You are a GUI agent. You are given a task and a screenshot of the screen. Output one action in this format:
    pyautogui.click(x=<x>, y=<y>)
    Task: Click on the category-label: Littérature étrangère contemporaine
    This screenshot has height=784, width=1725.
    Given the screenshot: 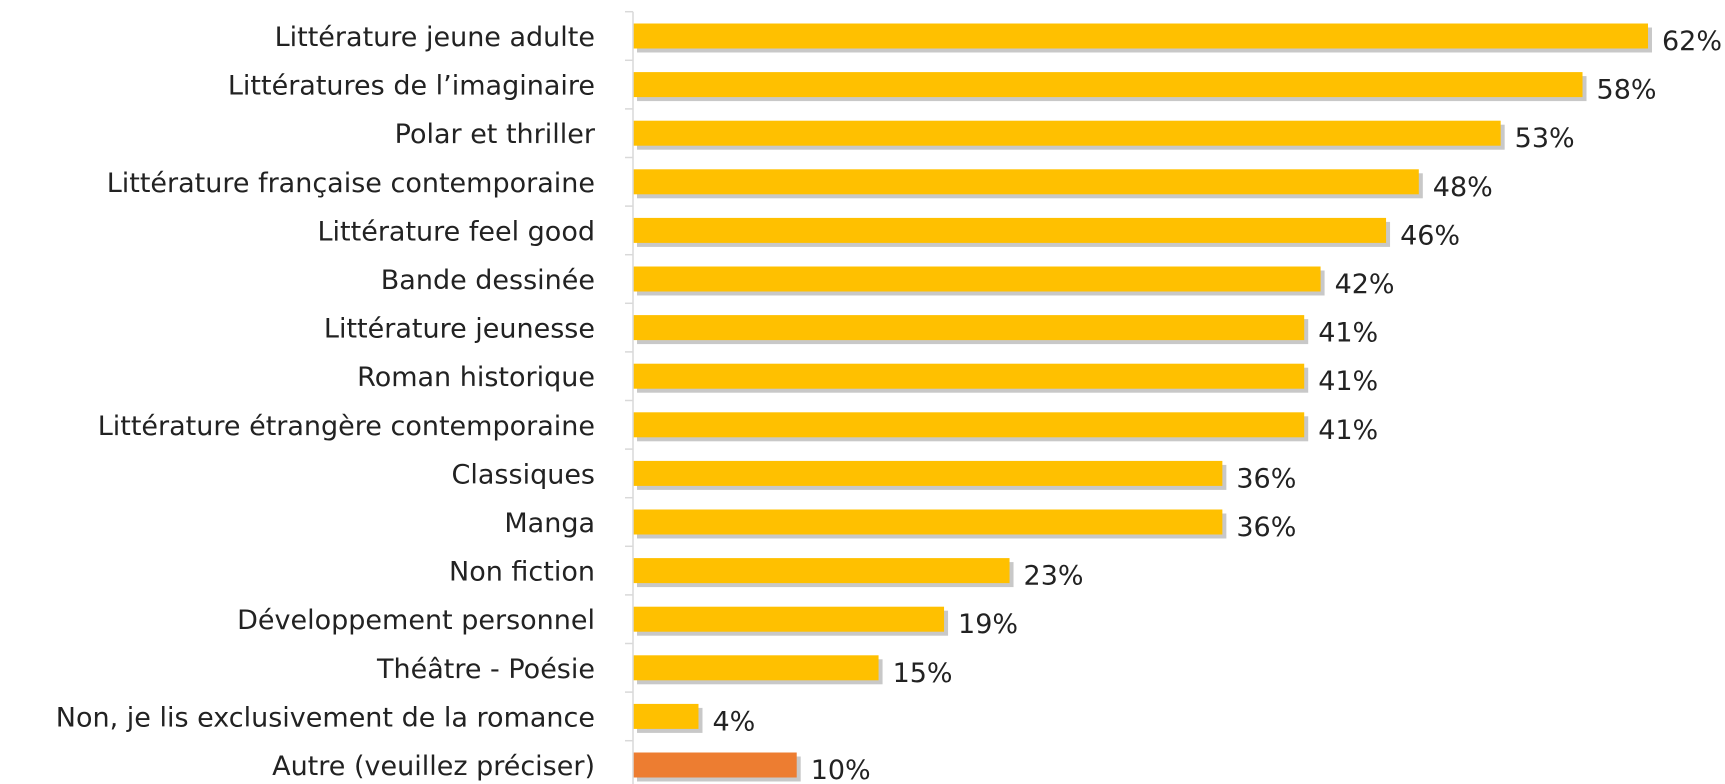 What is the action you would take?
    pyautogui.click(x=346, y=426)
    